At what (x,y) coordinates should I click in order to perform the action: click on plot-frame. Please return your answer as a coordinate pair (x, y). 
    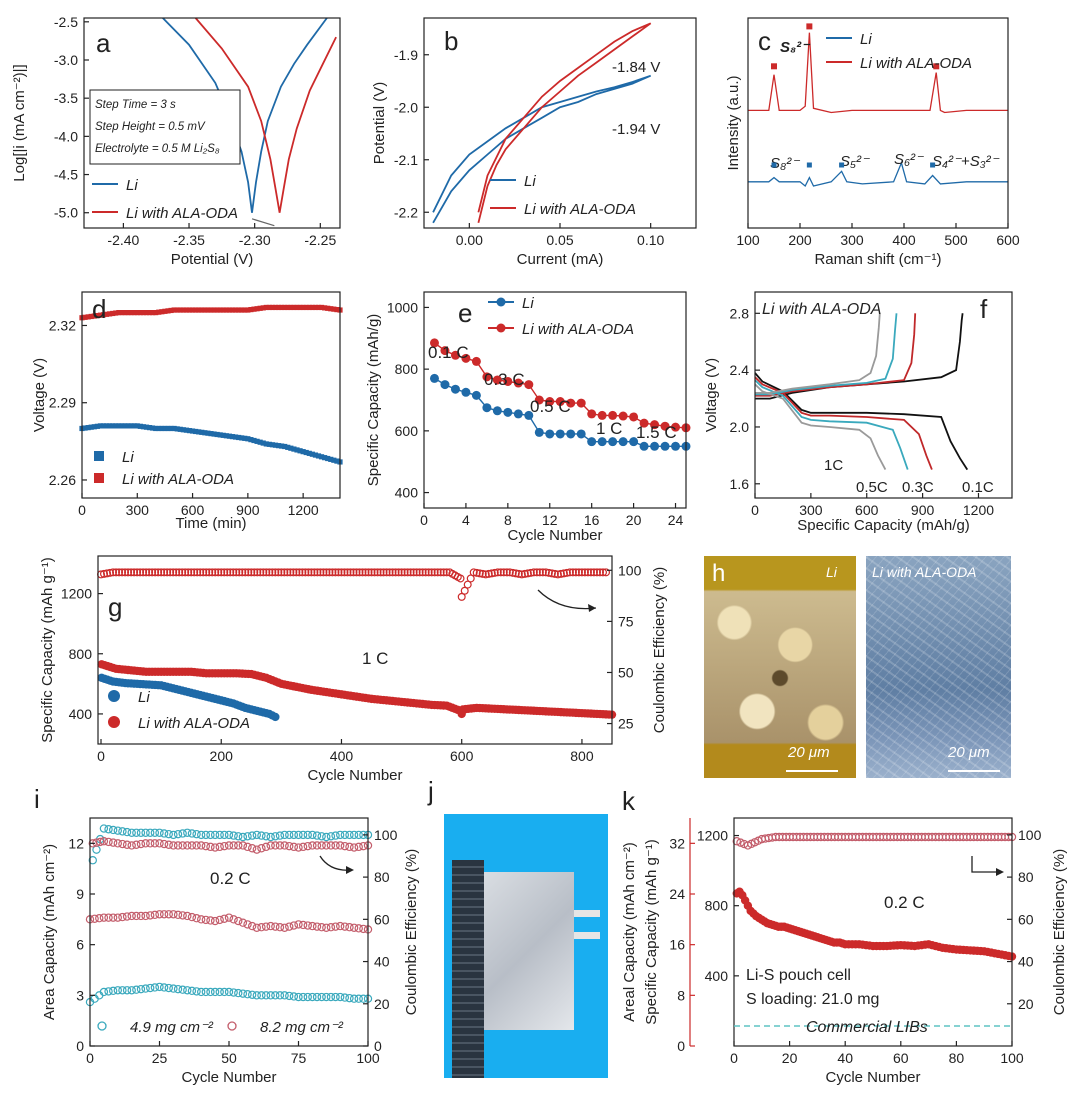
    Looking at the image, I should click on (212, 123).